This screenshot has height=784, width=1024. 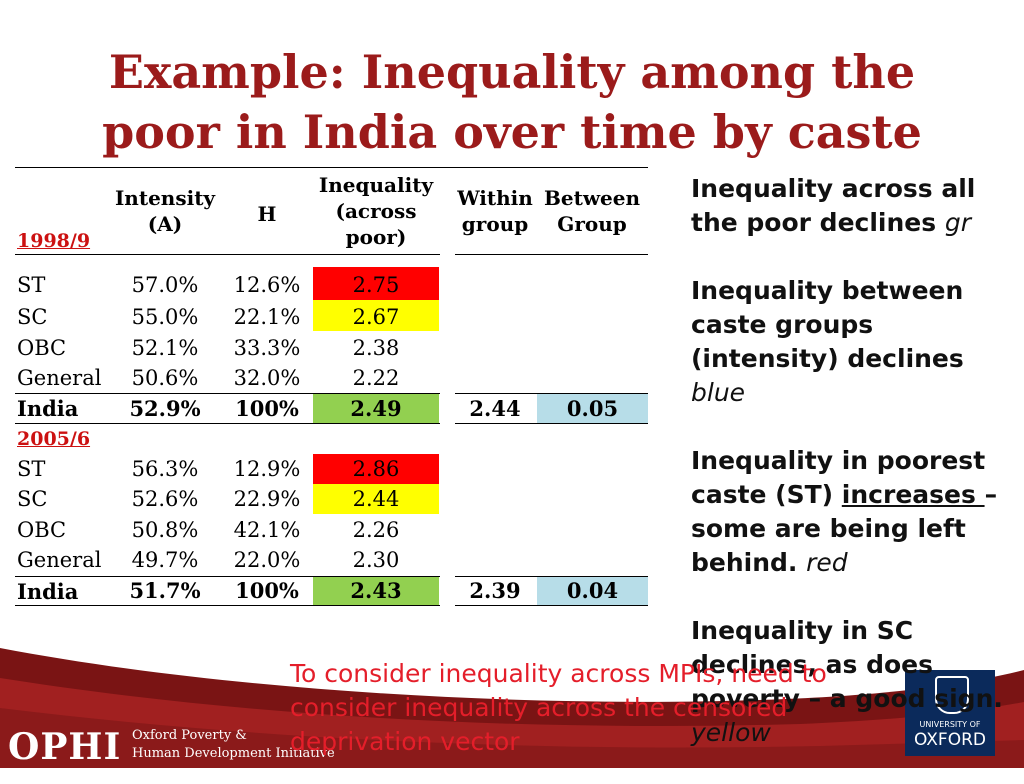 What do you see at coordinates (592, 591) in the screenshot?
I see `highlight-between-2005` at bounding box center [592, 591].